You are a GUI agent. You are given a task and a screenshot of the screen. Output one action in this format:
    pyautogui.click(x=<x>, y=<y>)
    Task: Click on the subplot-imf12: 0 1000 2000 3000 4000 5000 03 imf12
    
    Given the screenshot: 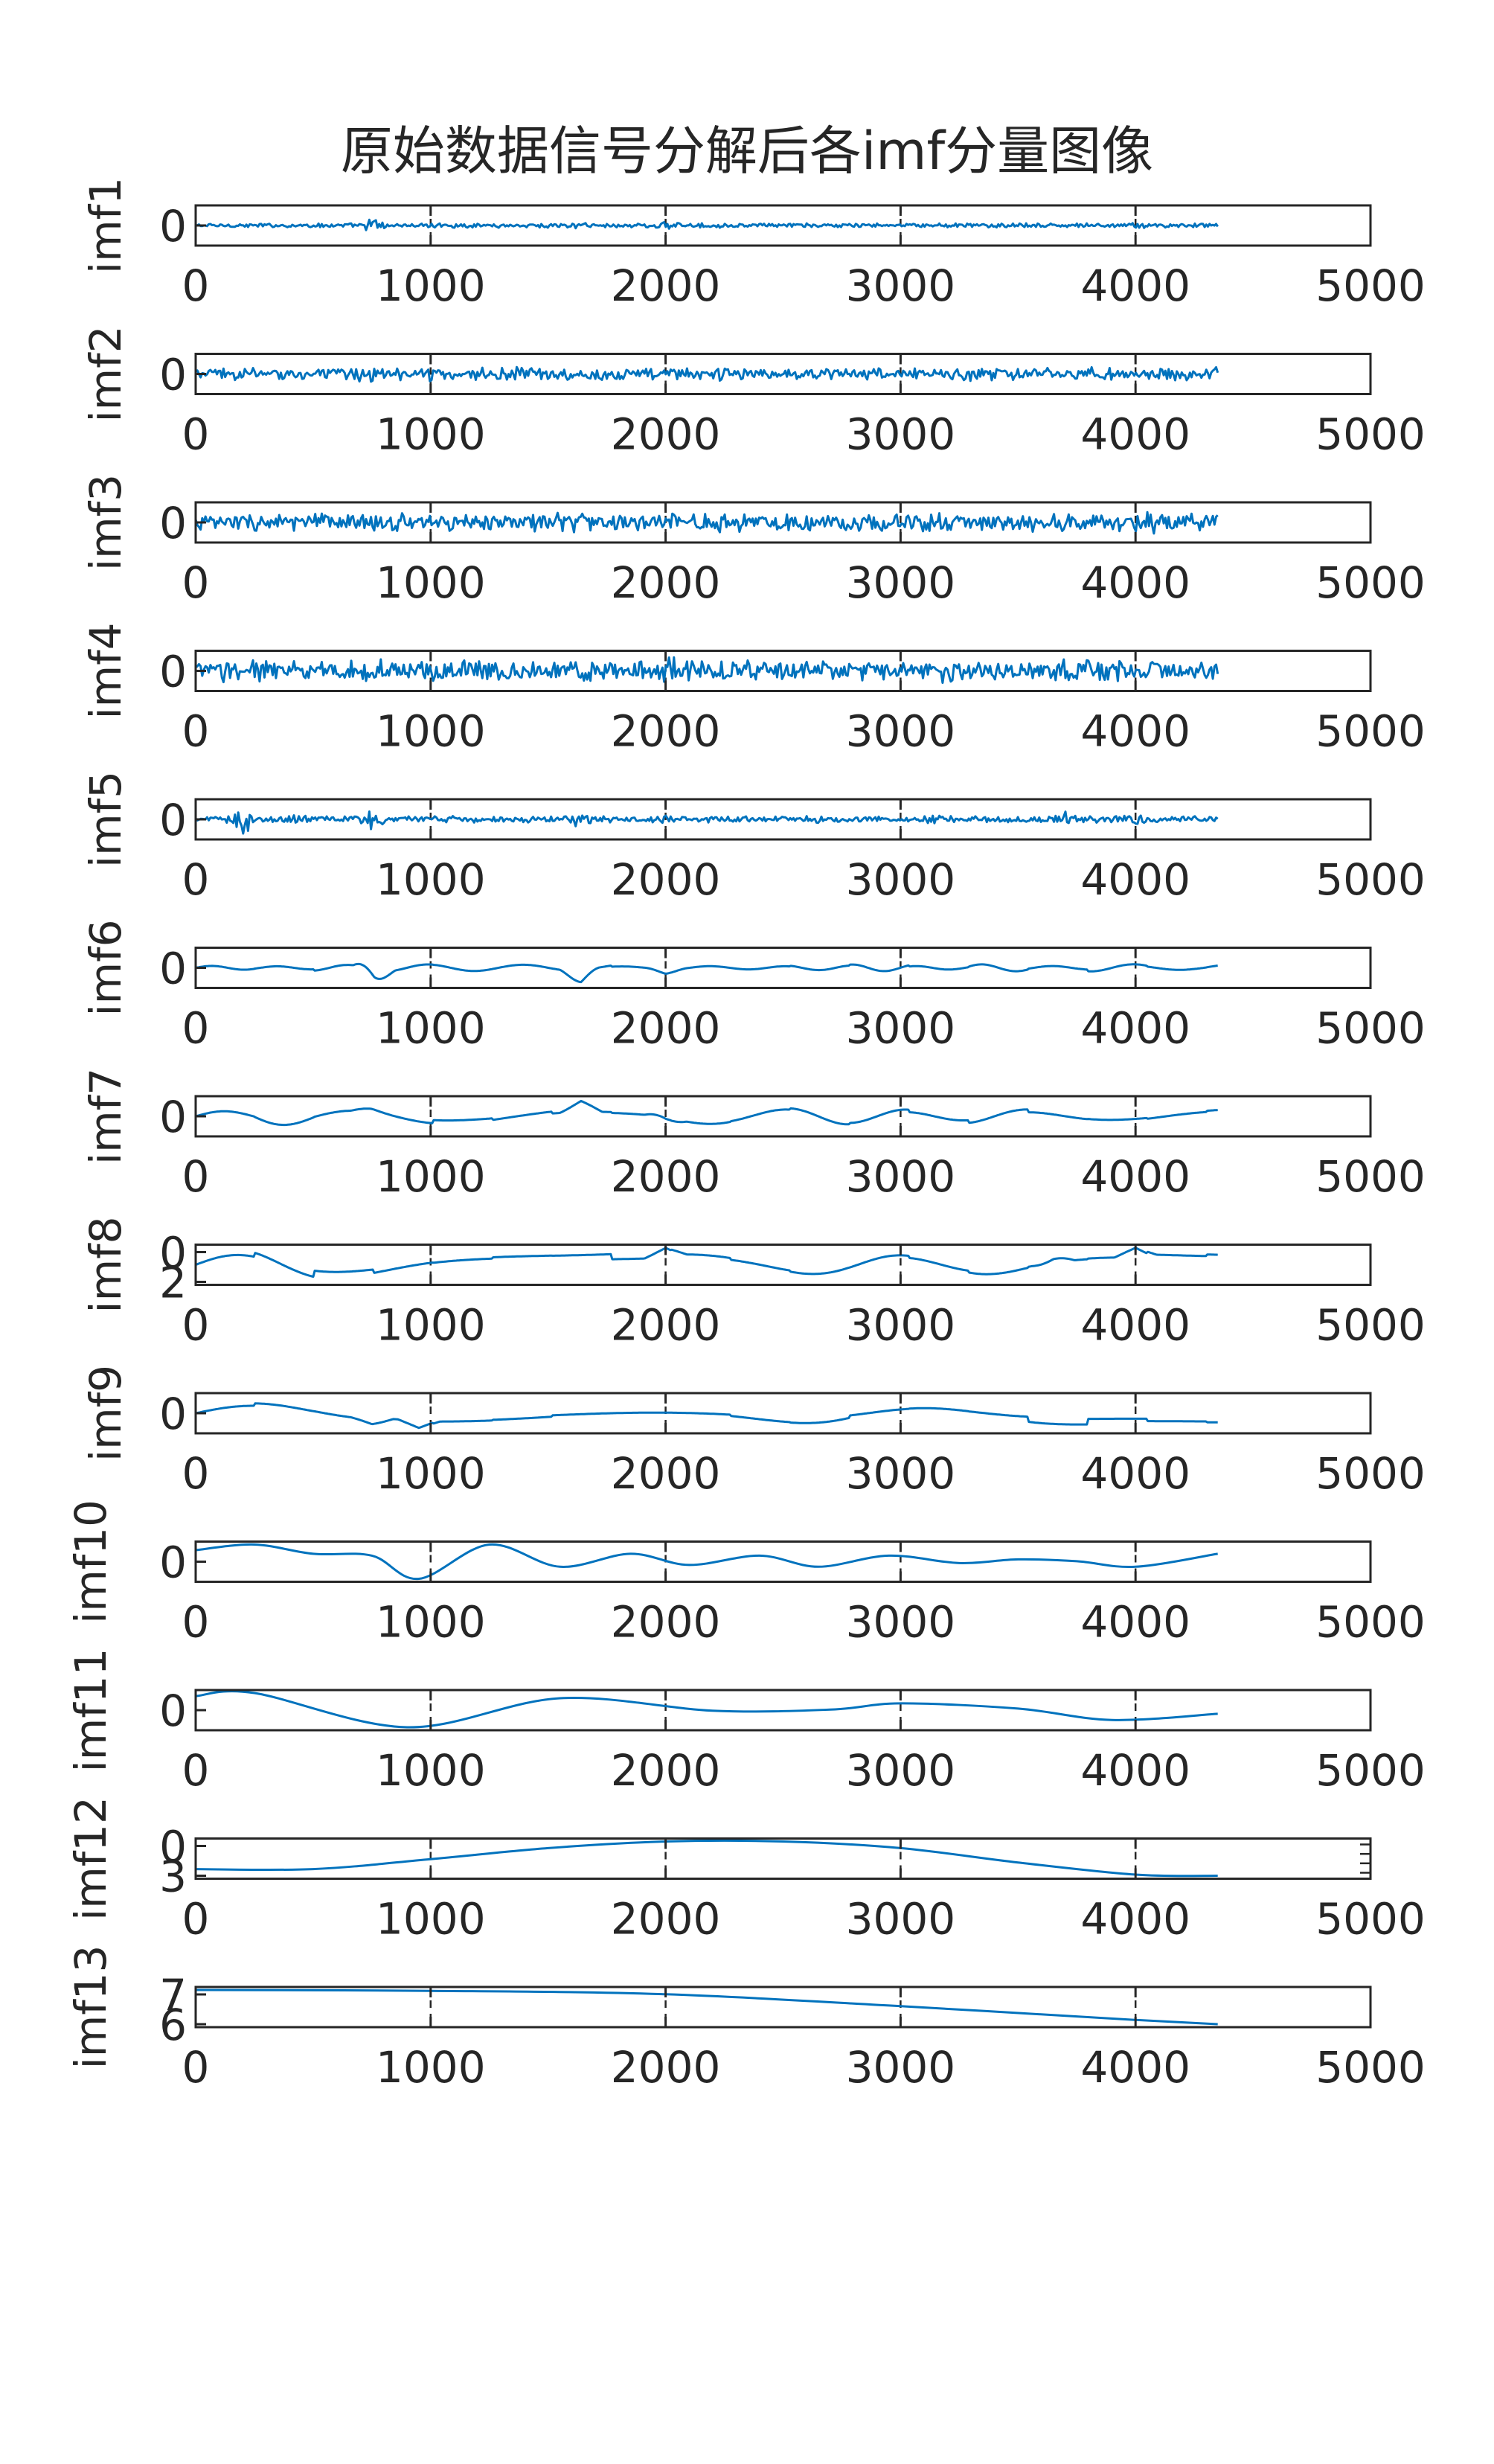 What is the action you would take?
    pyautogui.click(x=745, y=1870)
    